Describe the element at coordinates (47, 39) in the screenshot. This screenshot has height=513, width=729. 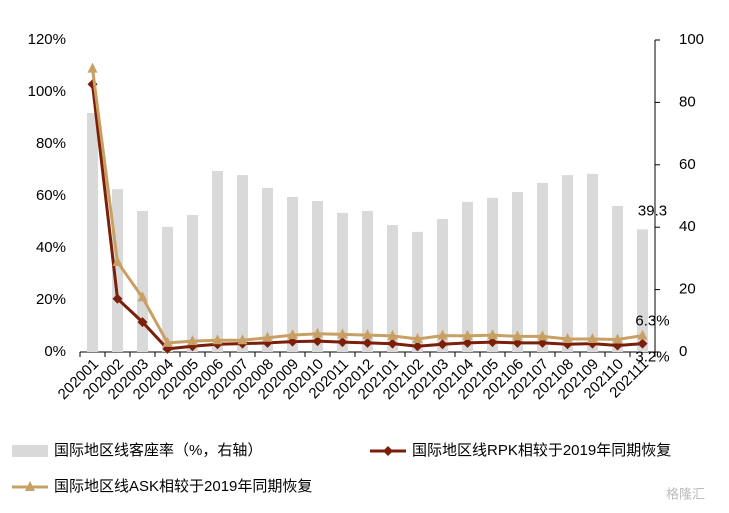
I see `y-tick-label: 120%` at that location.